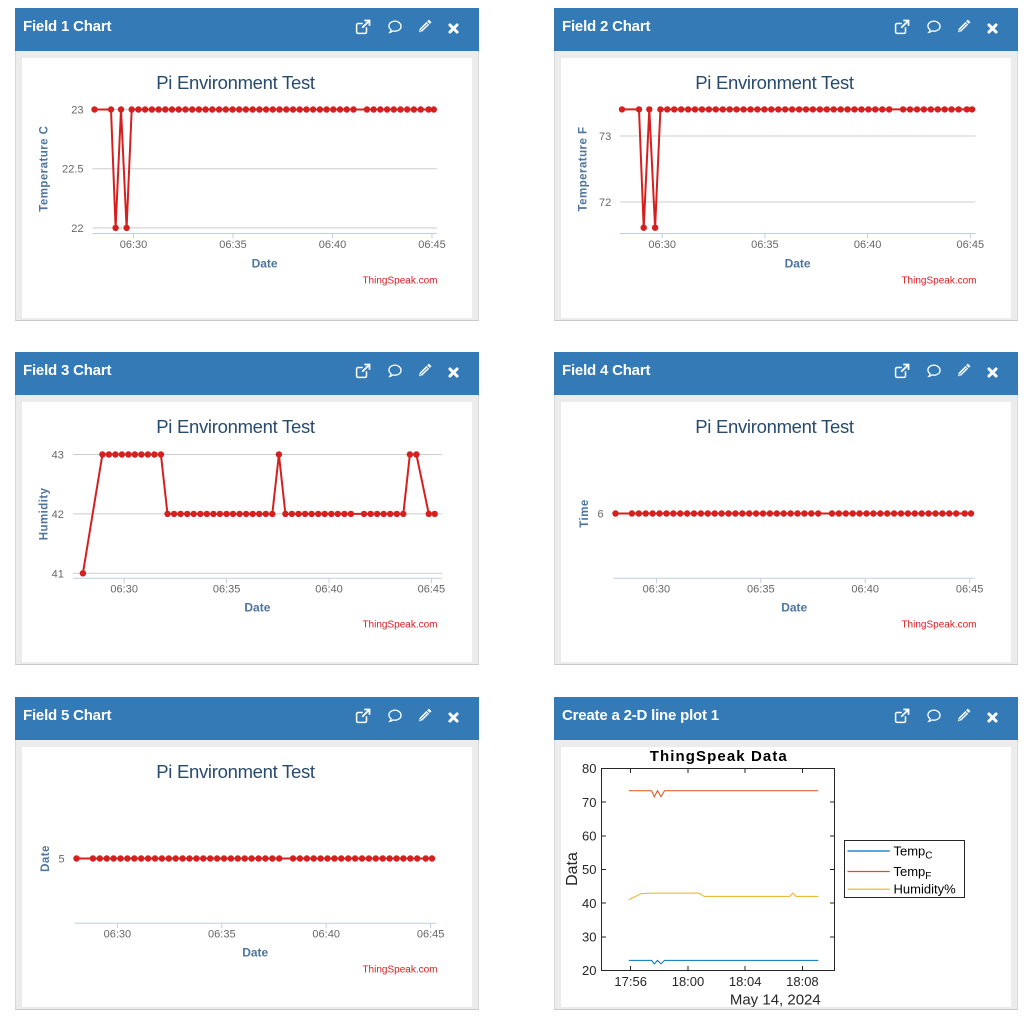  I want to click on svg-text: 73, so click(605, 137).